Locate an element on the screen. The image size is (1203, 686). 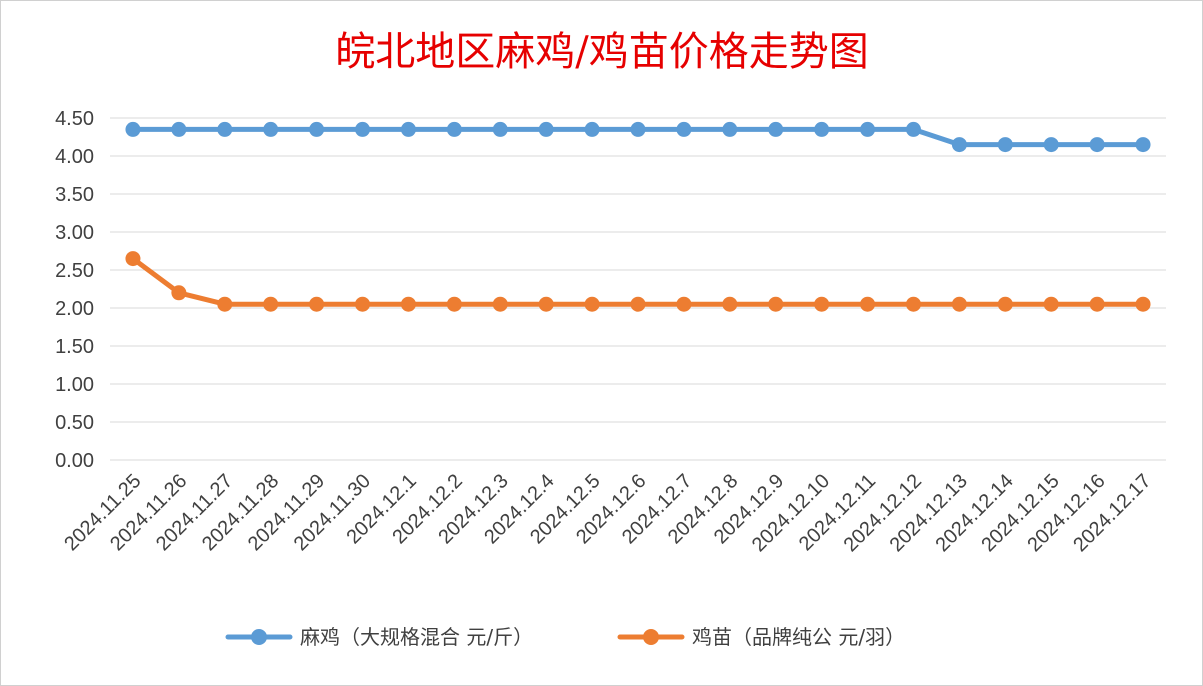
y-tick-label: 0.00 is located at coordinates (74, 461).